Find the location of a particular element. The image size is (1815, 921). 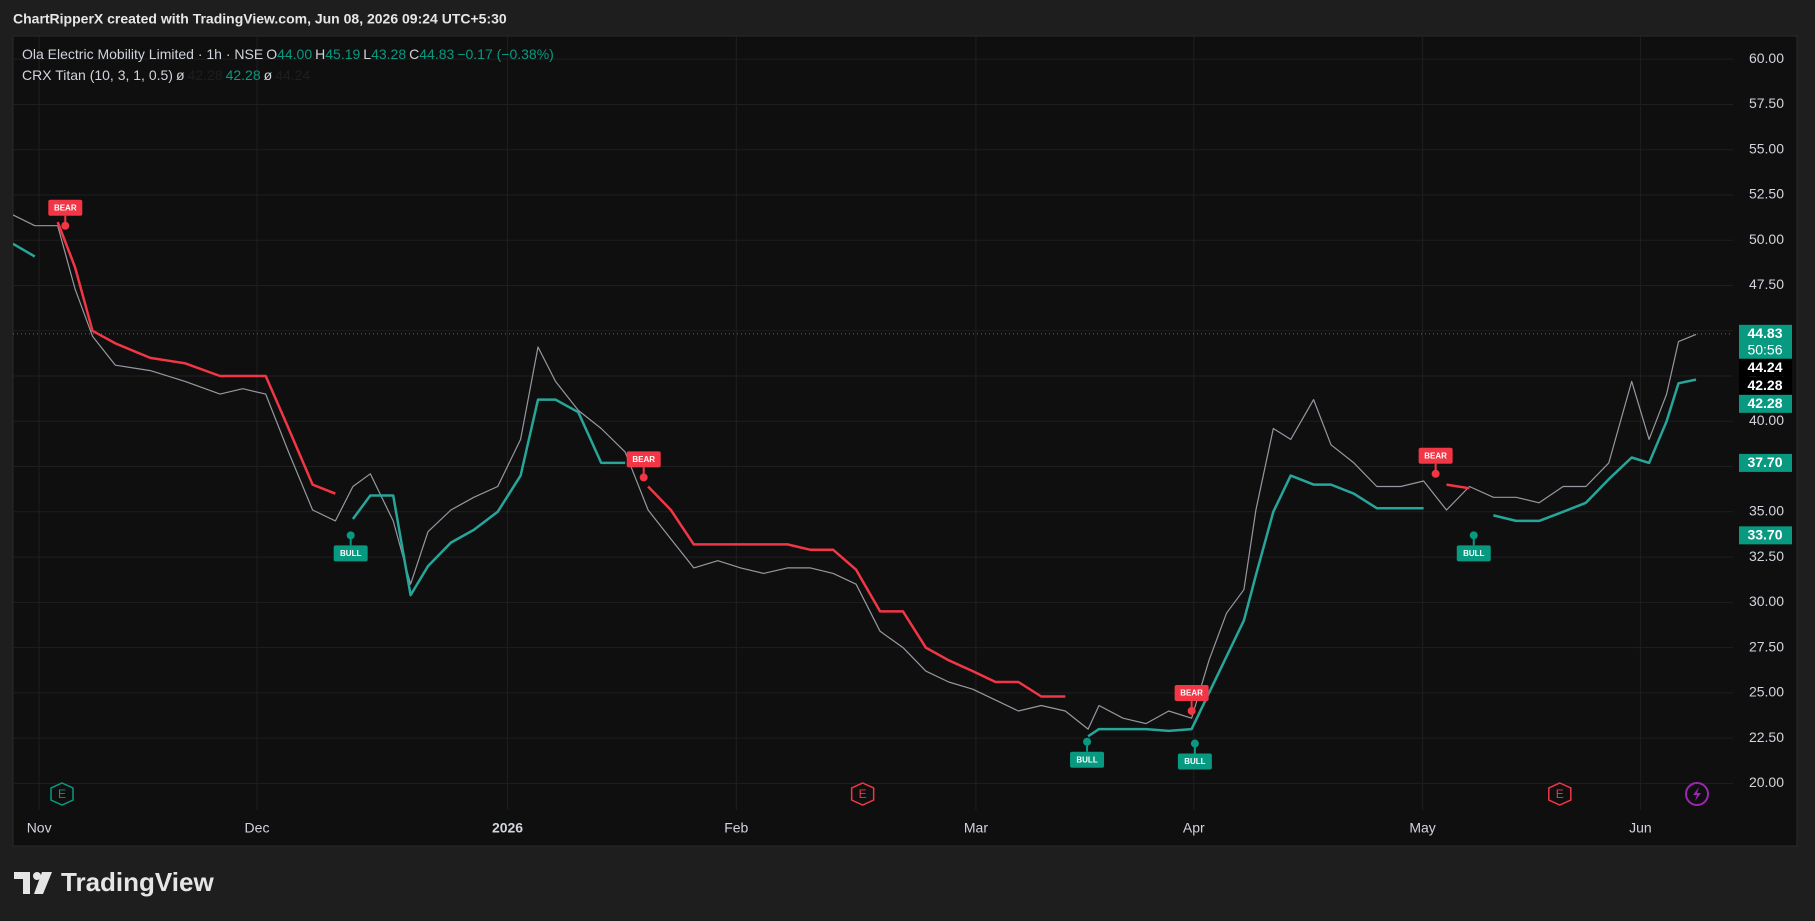

y-tick-label: 35.00 is located at coordinates (1766, 511).